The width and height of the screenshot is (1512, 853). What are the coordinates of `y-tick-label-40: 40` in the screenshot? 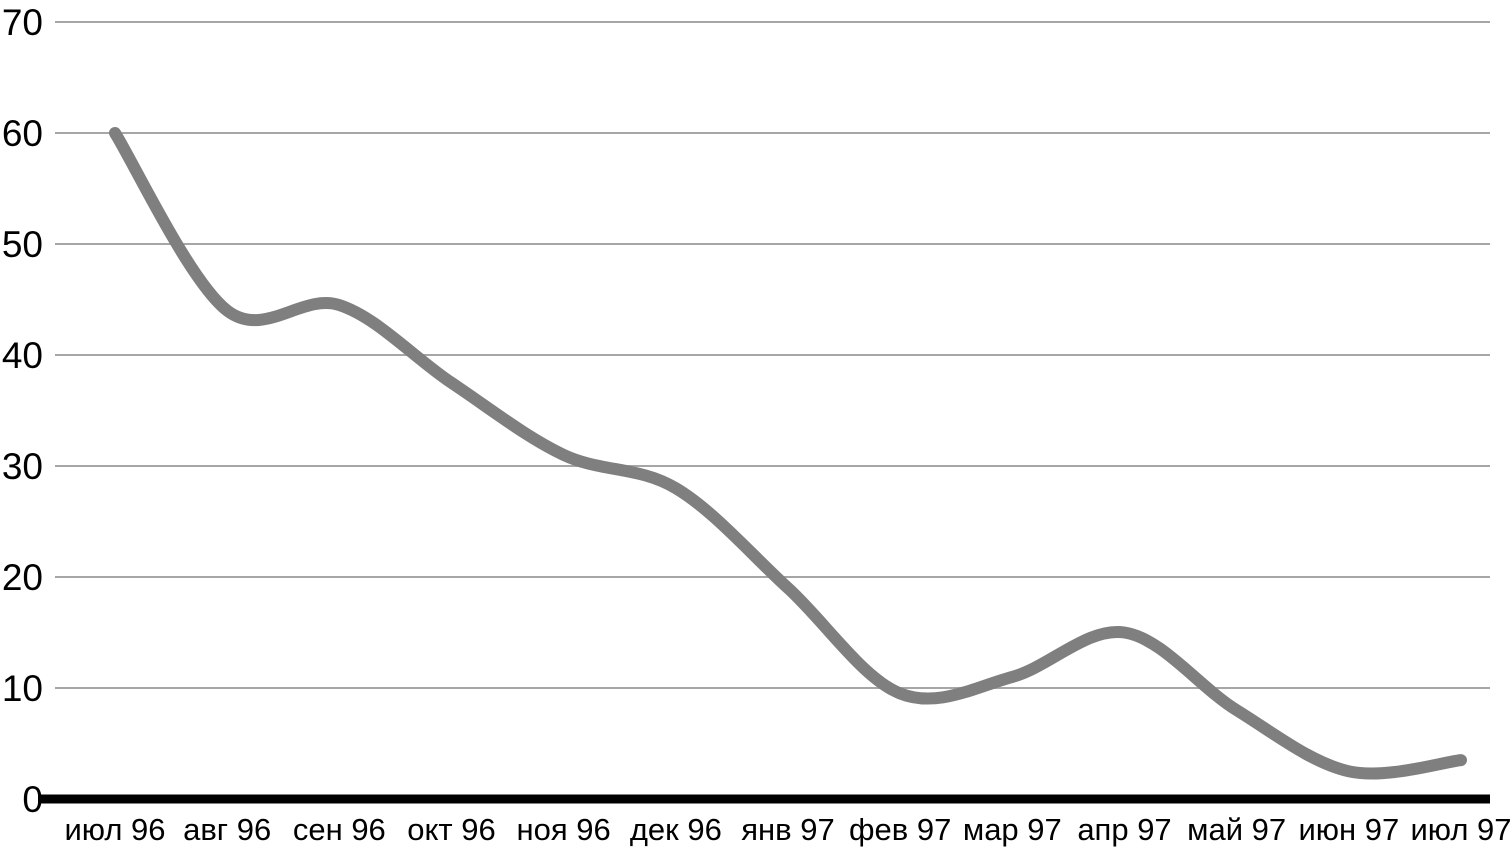 It's located at (22, 355).